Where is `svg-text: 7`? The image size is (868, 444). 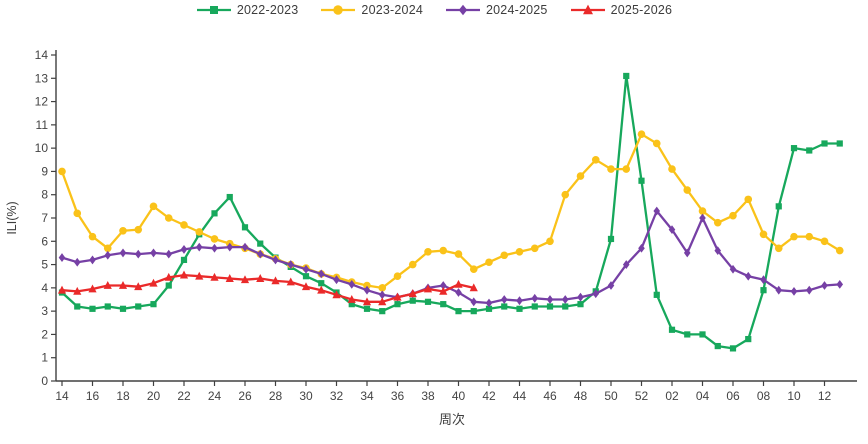 svg-text: 7 is located at coordinates (44, 218).